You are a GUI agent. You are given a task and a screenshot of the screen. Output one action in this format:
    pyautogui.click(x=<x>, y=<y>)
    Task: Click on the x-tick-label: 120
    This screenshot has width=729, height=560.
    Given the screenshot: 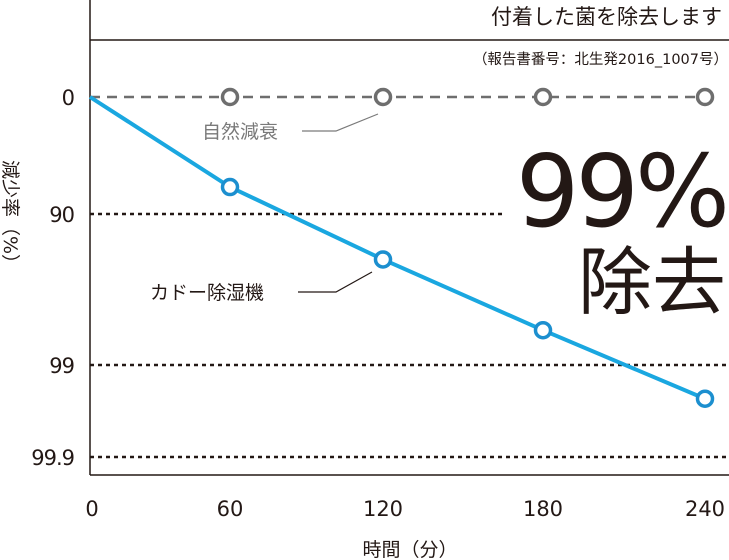 What is the action you would take?
    pyautogui.click(x=383, y=509)
    